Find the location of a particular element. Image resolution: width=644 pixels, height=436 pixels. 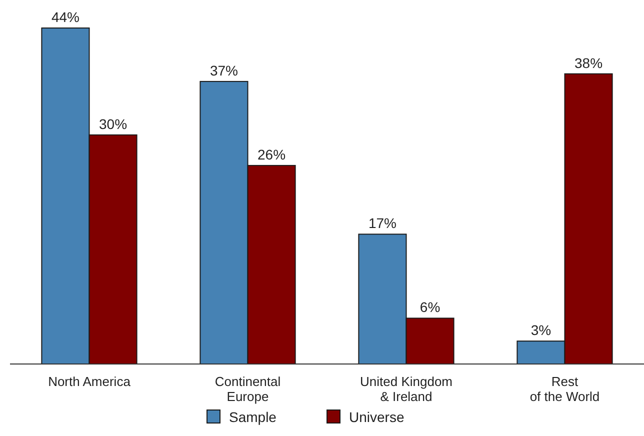

data-label: 17% is located at coordinates (382, 223).